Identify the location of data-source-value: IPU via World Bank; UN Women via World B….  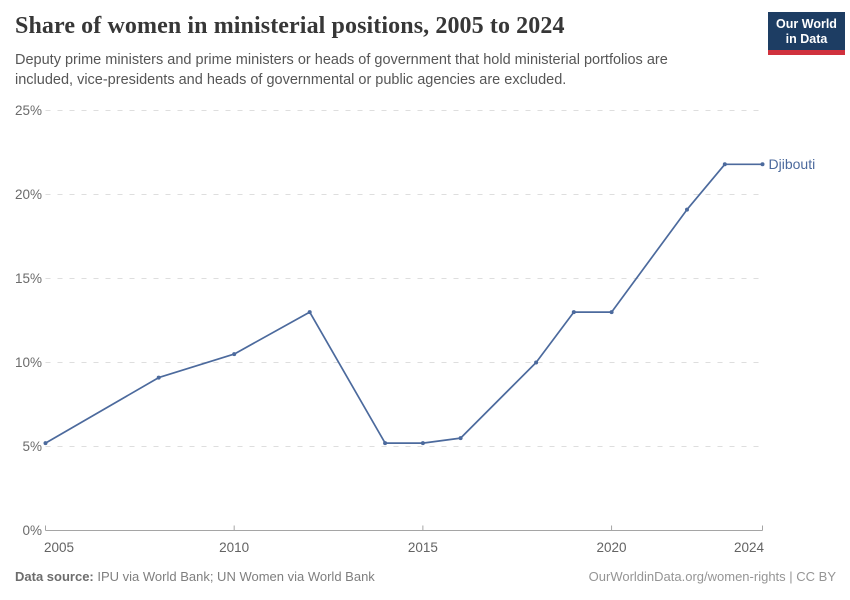
(234, 576).